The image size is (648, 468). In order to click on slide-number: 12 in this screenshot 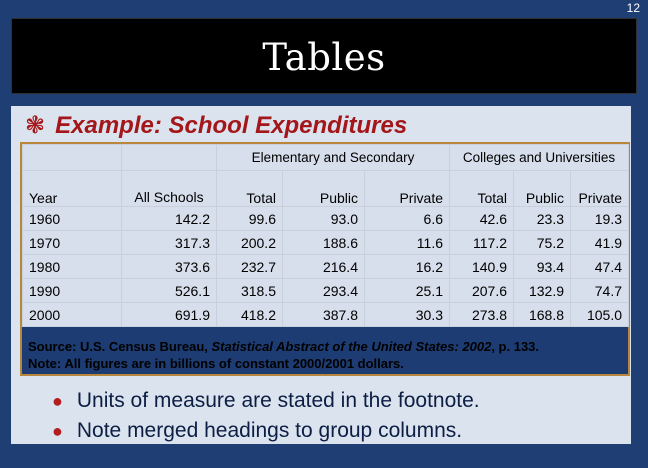, I will do `click(633, 8)`.